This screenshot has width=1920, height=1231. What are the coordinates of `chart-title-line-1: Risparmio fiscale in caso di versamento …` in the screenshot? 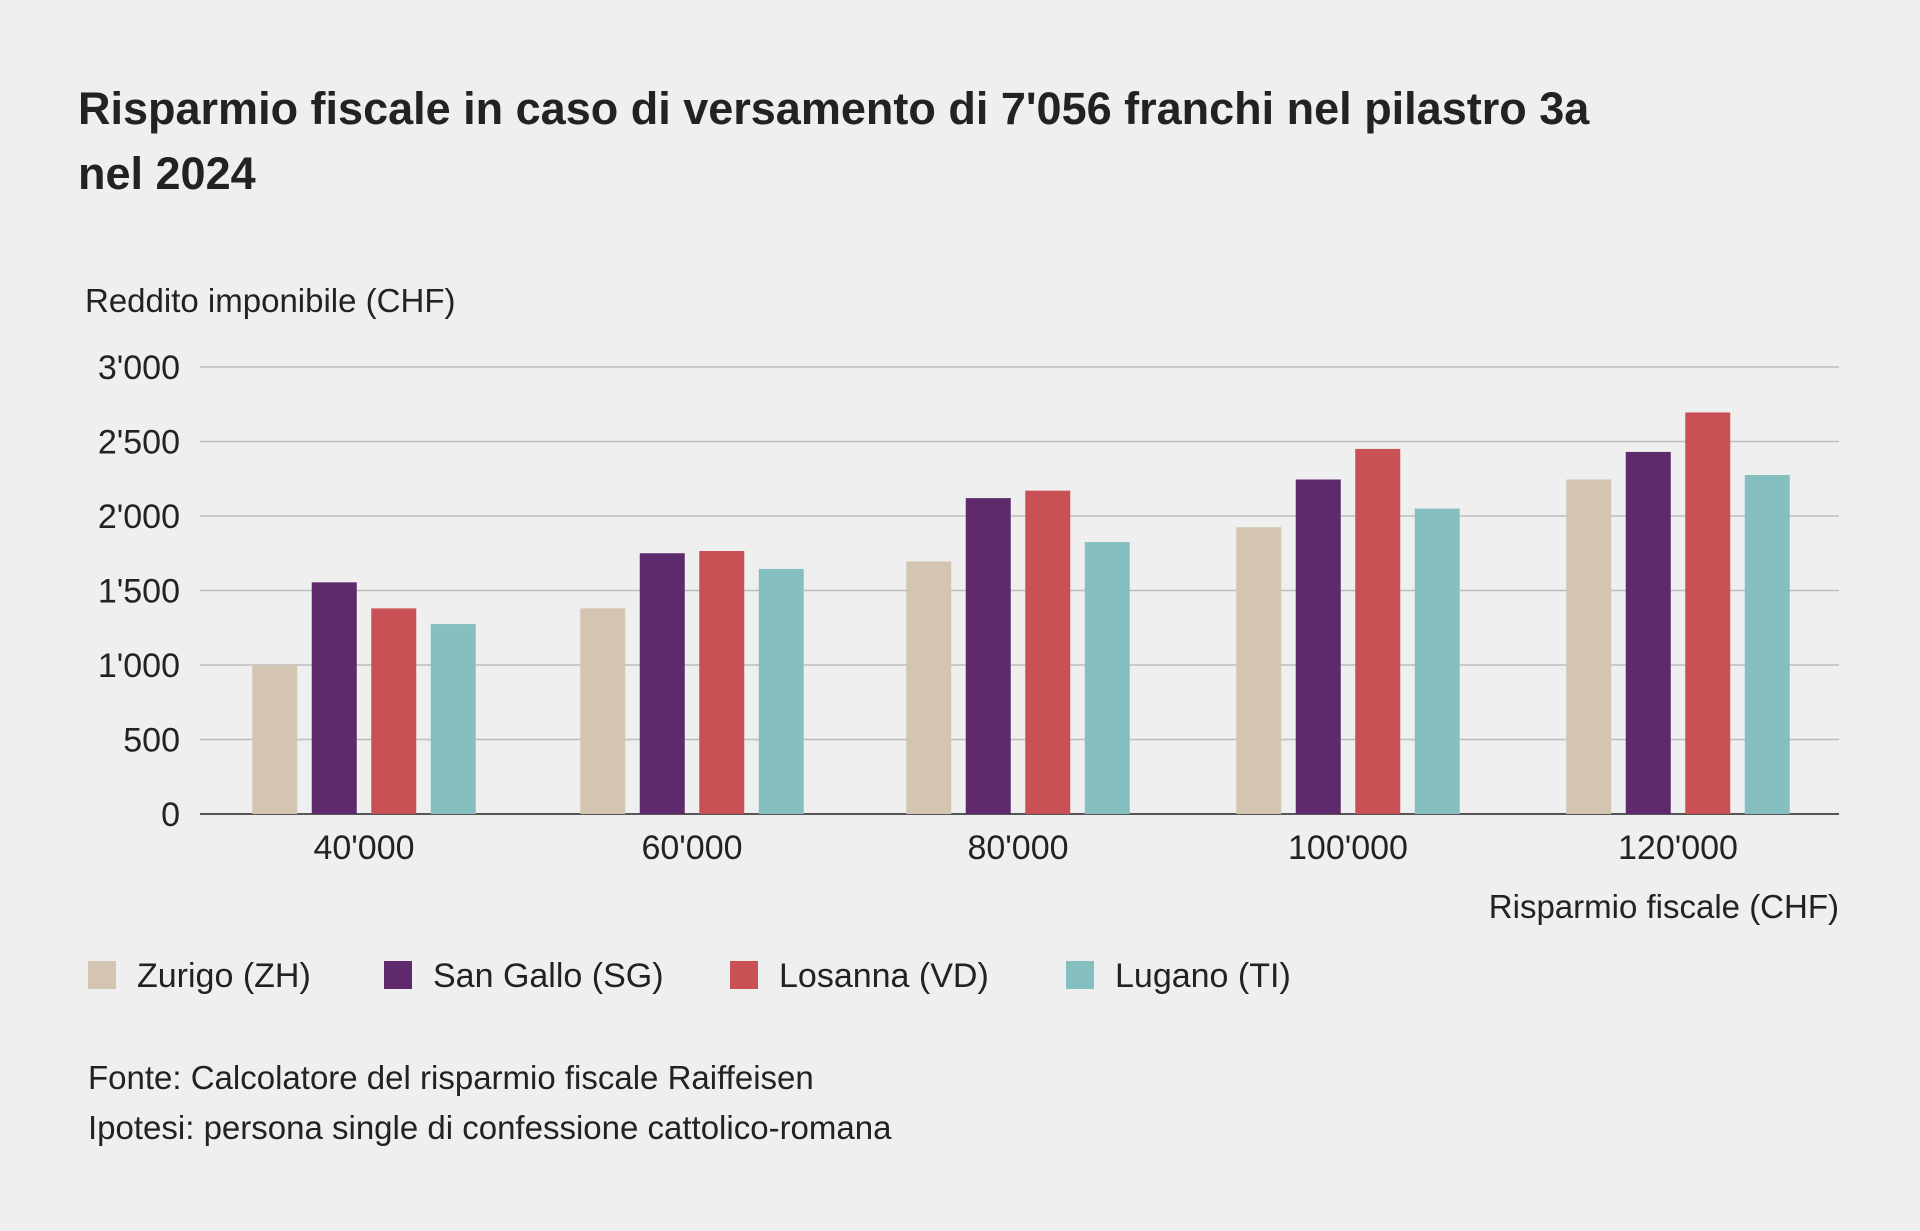 It's located at (834, 108).